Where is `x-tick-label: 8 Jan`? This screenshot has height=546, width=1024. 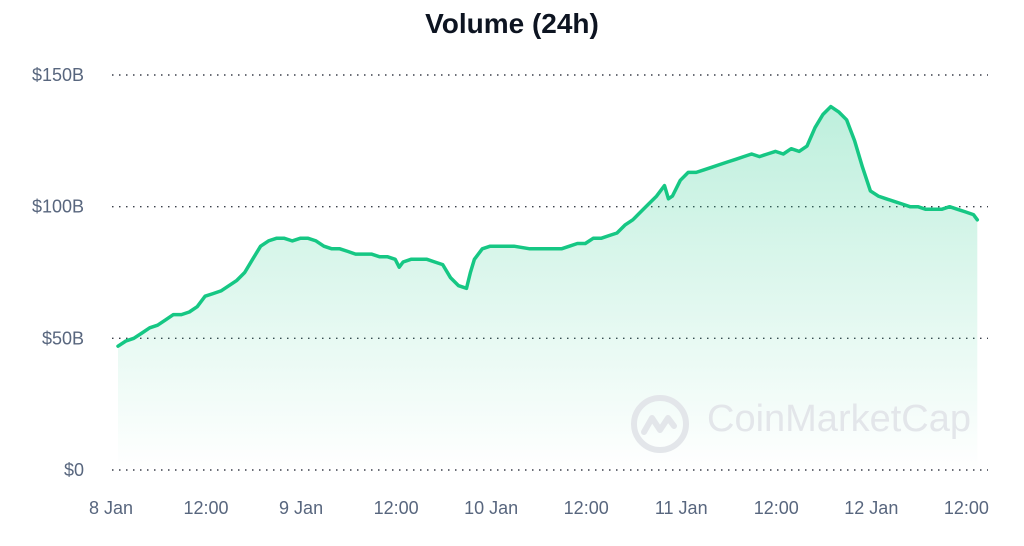
x-tick-label: 8 Jan is located at coordinates (111, 508).